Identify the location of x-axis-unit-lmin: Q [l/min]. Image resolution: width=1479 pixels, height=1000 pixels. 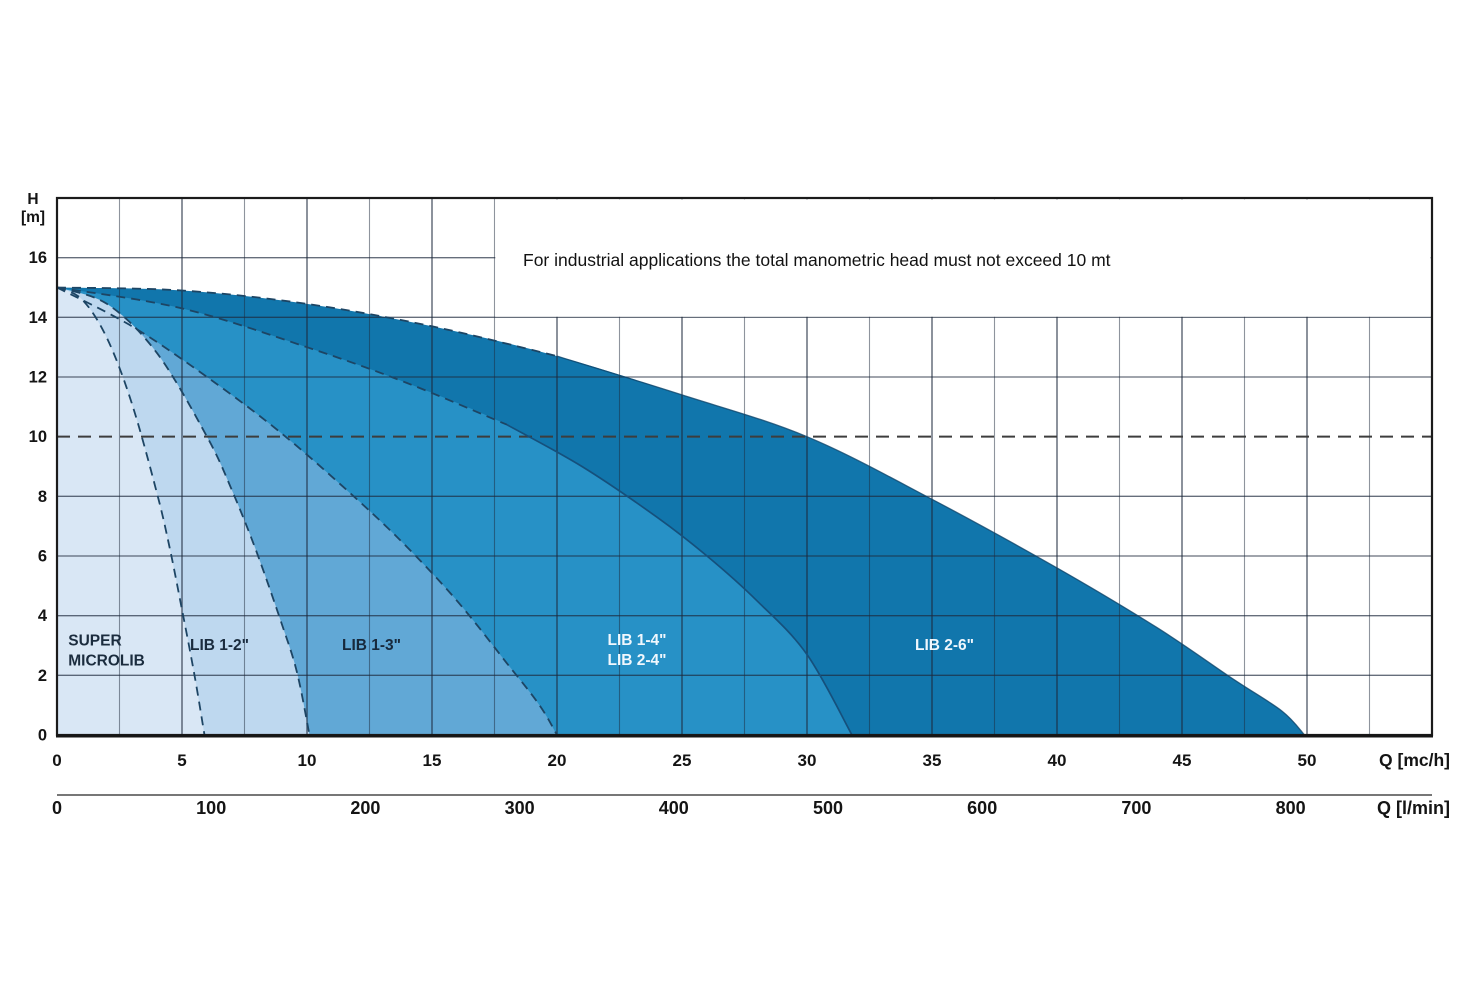
(1413, 808).